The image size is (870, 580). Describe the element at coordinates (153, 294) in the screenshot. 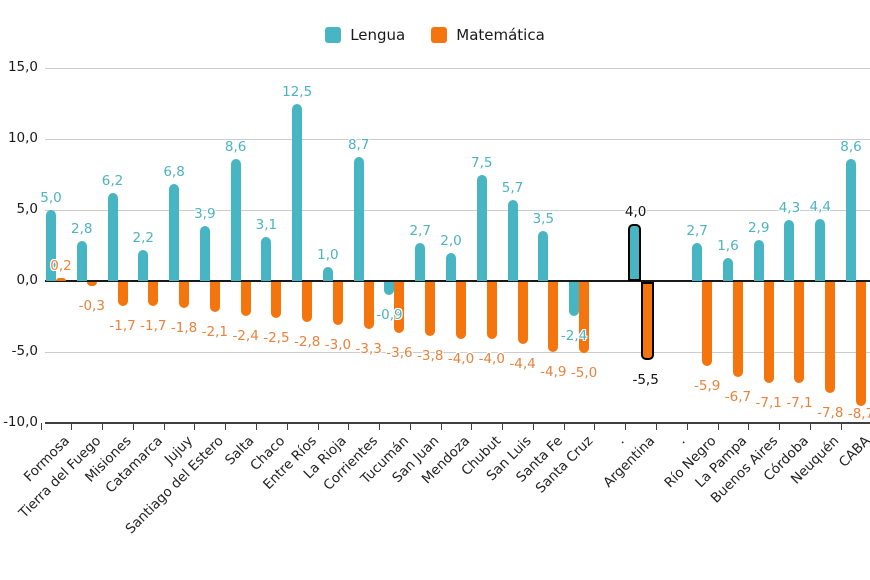

I see `bar-matematica-catamarca` at that location.